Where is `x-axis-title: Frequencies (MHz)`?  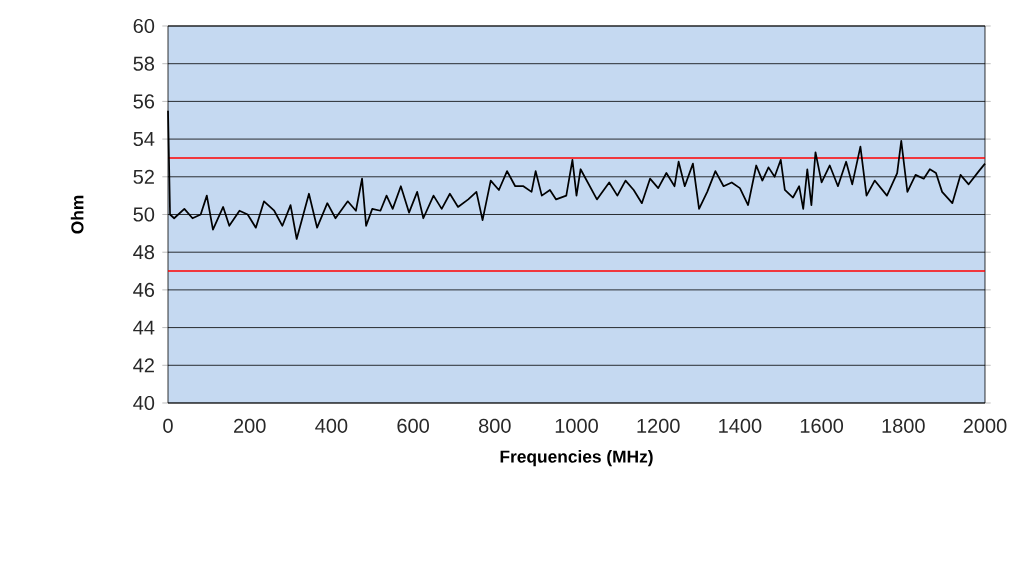
x-axis-title: Frequencies (MHz) is located at coordinates (576, 458).